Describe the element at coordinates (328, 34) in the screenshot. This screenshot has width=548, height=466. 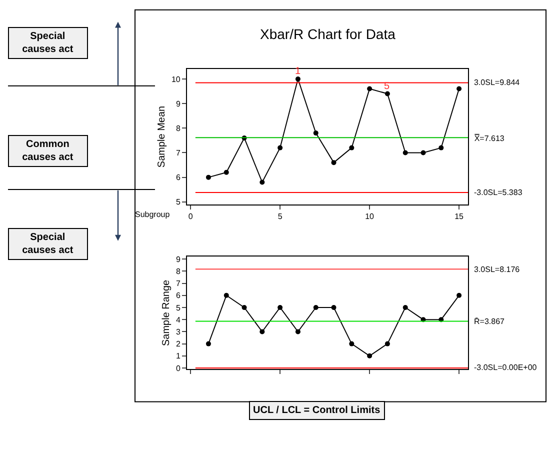
I see `chart-title: Xbar/R Chart for Data` at that location.